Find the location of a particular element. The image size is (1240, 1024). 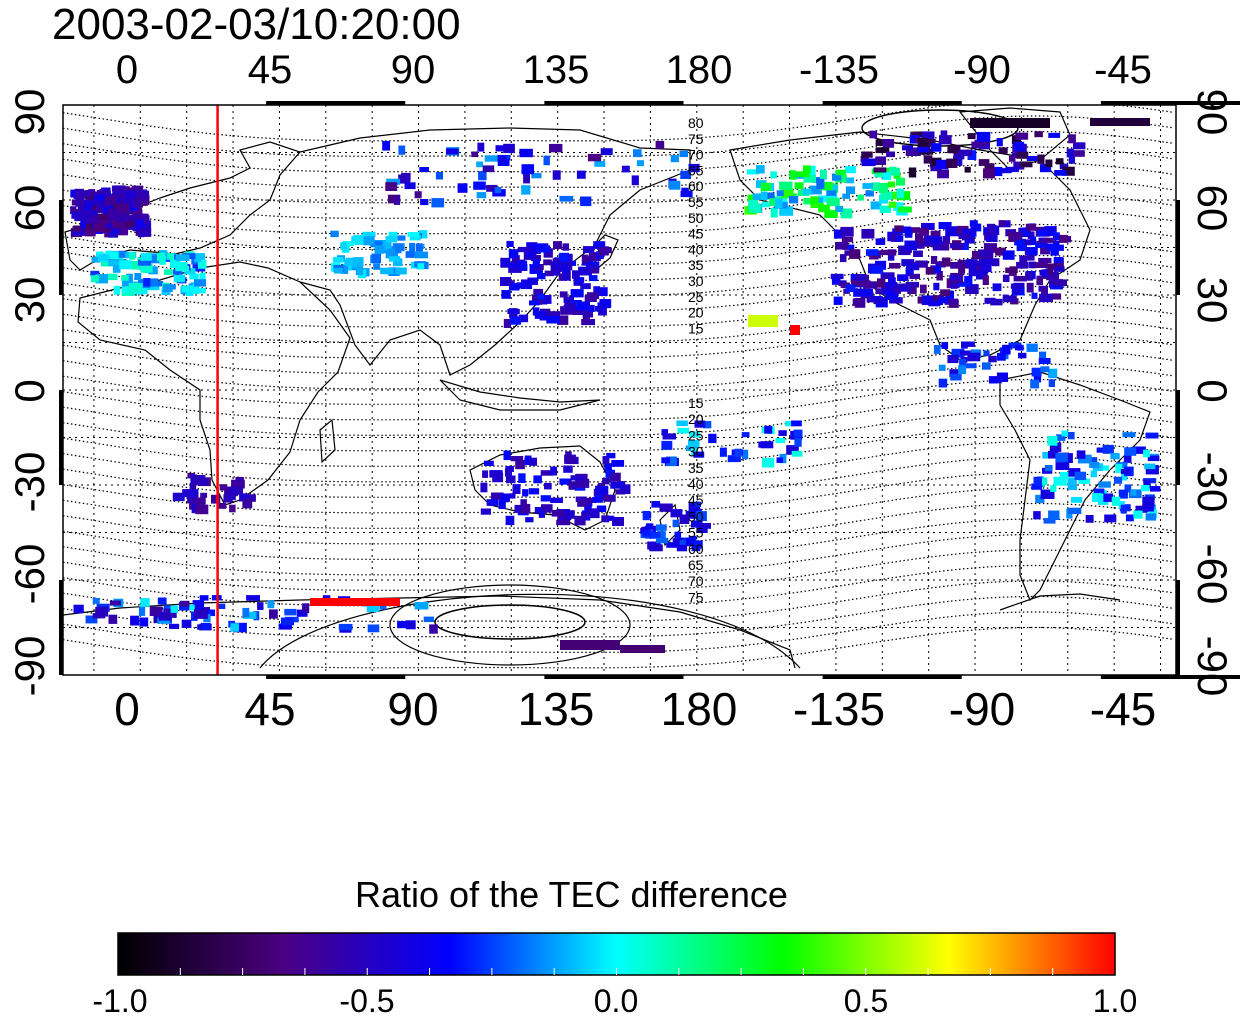

lon-tick-bottom: 135 is located at coordinates (556, 709).